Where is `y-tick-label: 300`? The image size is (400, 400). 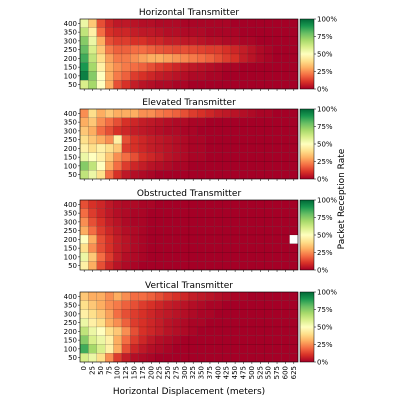 y-tick-label: 300 is located at coordinates (70, 314).